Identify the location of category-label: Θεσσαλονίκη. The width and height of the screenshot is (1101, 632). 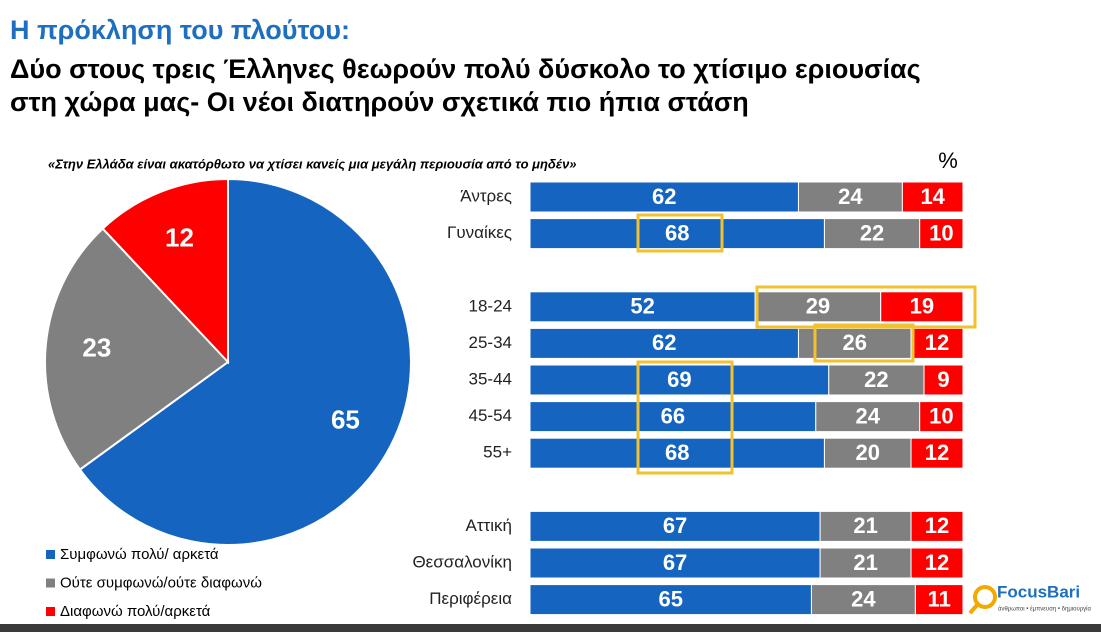
(462, 561).